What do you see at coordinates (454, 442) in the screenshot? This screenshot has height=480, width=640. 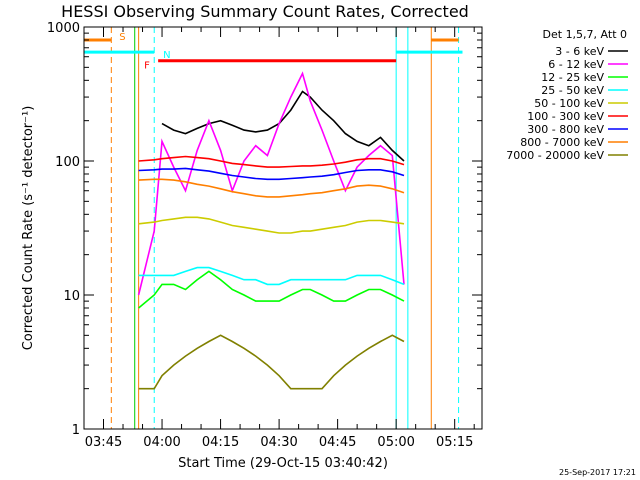 I see `x-tick-label: 05:15` at bounding box center [454, 442].